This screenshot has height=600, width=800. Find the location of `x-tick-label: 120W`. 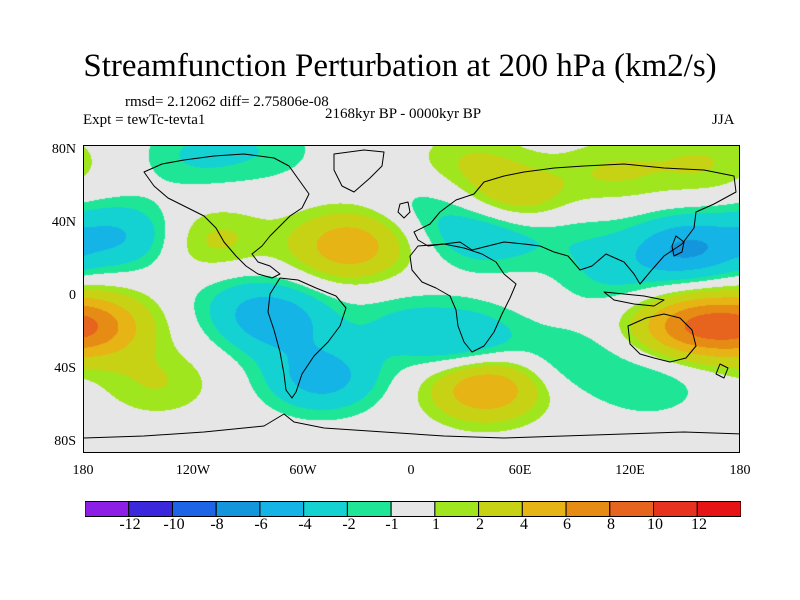

x-tick-label: 120W is located at coordinates (193, 470).